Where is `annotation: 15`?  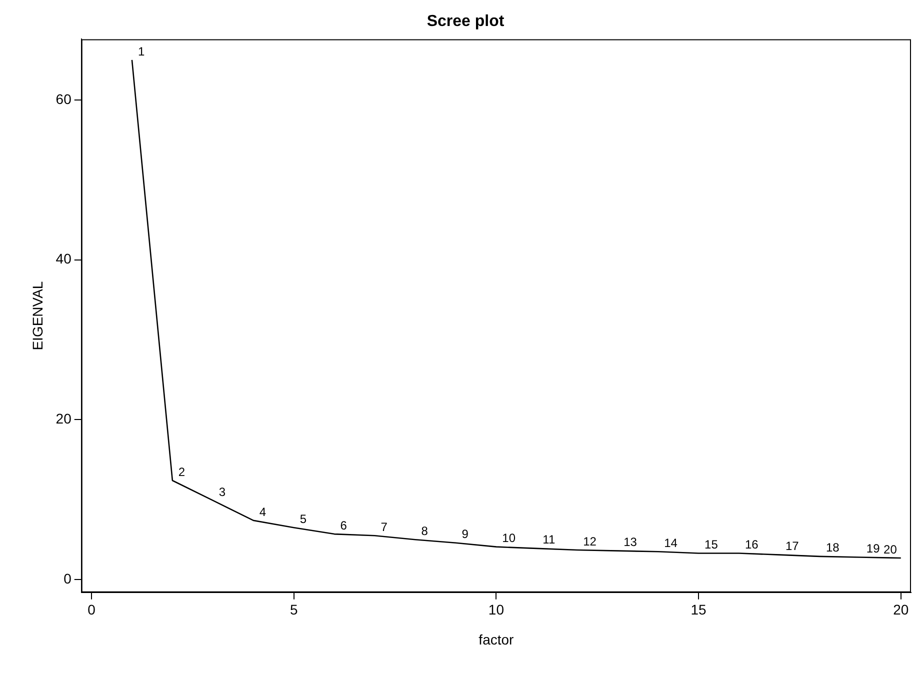 annotation: 15 is located at coordinates (711, 545).